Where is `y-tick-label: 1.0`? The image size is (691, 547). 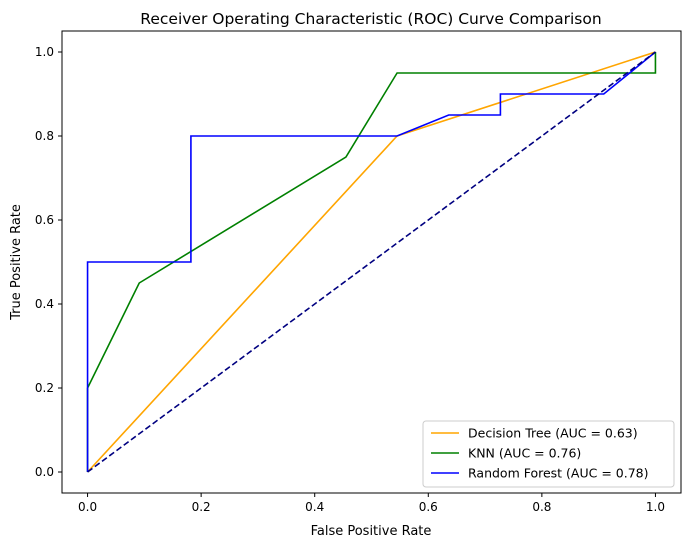 y-tick-label: 1.0 is located at coordinates (44, 52).